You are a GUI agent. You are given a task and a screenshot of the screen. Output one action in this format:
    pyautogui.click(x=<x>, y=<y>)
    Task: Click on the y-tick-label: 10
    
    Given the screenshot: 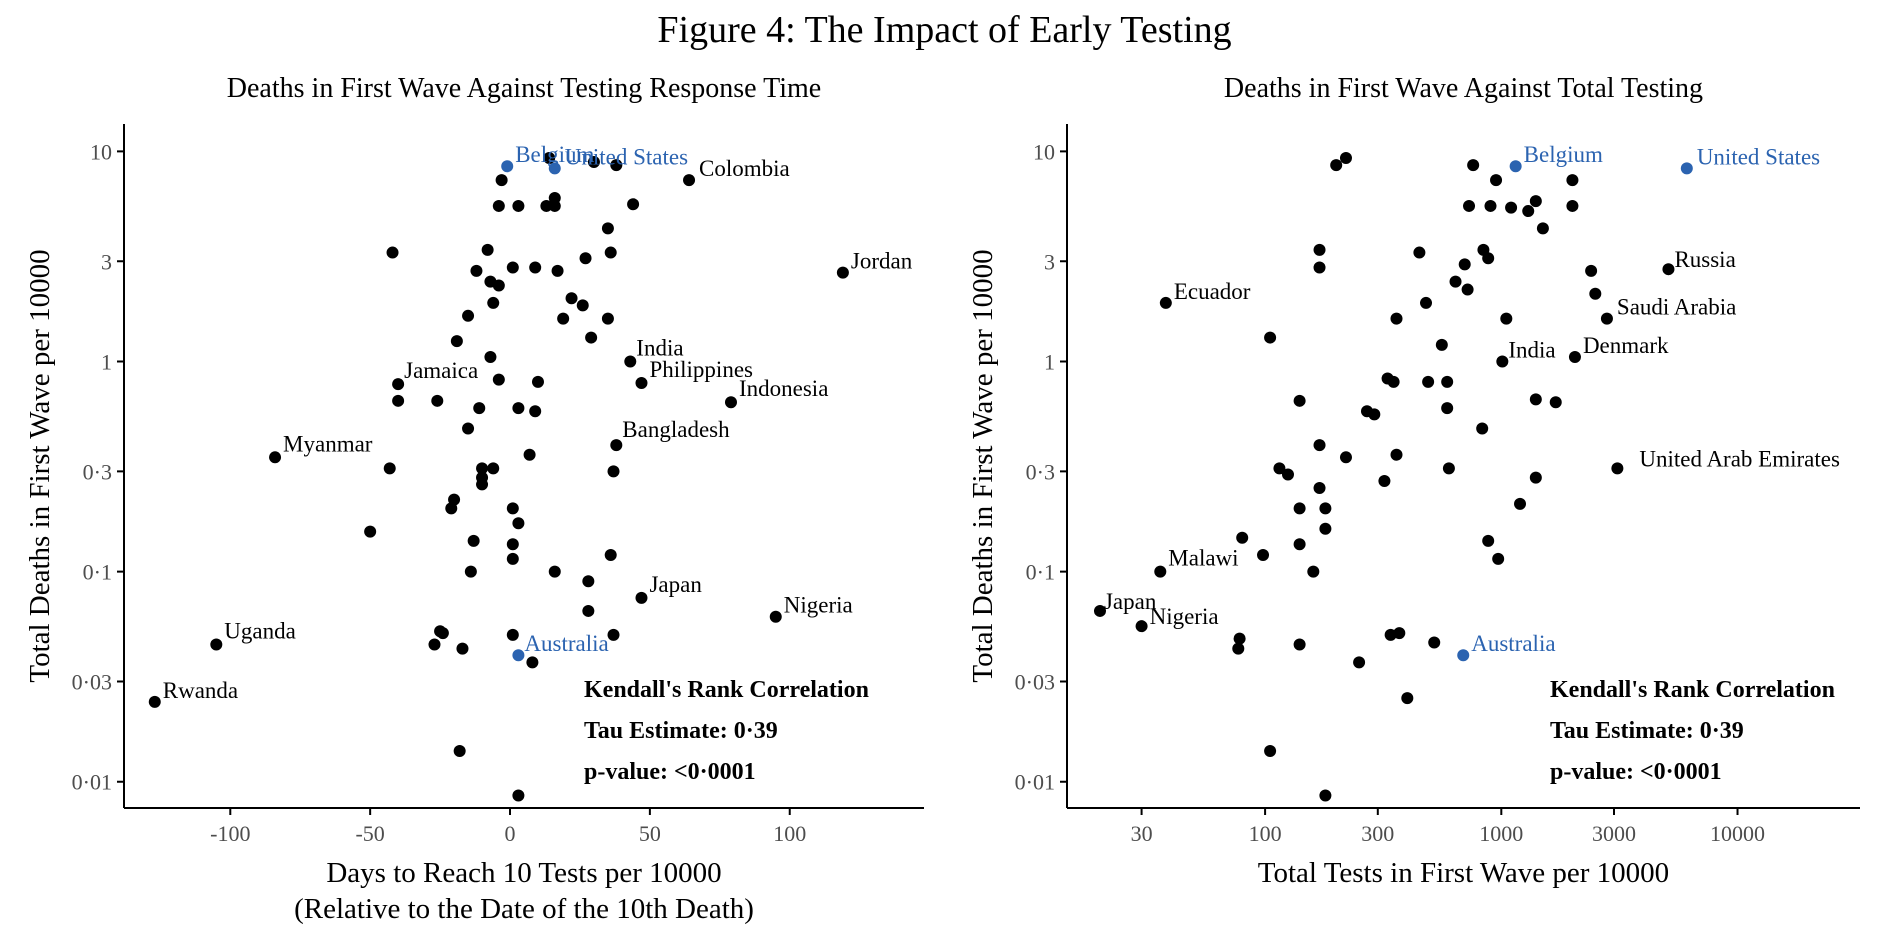 What is the action you would take?
    pyautogui.click(x=101, y=151)
    